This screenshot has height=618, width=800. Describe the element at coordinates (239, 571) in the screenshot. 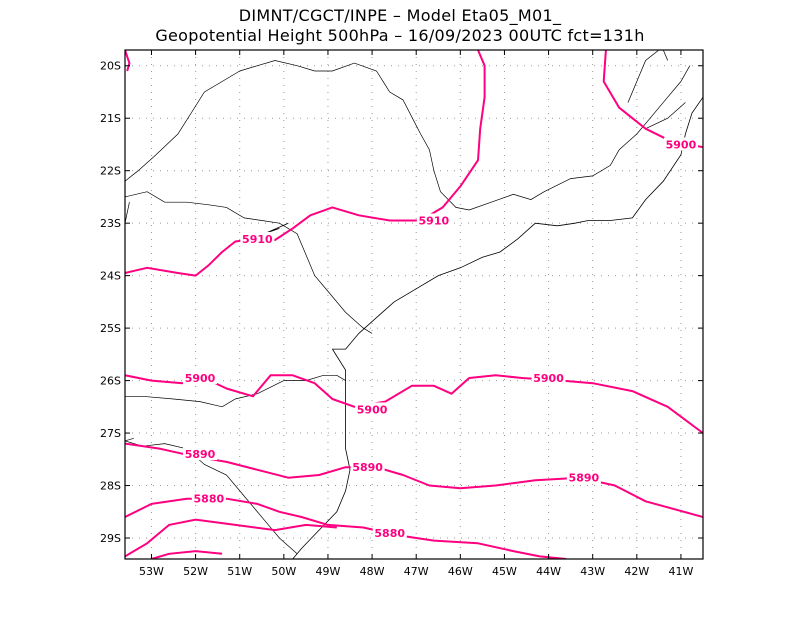

I see `lon-tick-label: 51W` at that location.